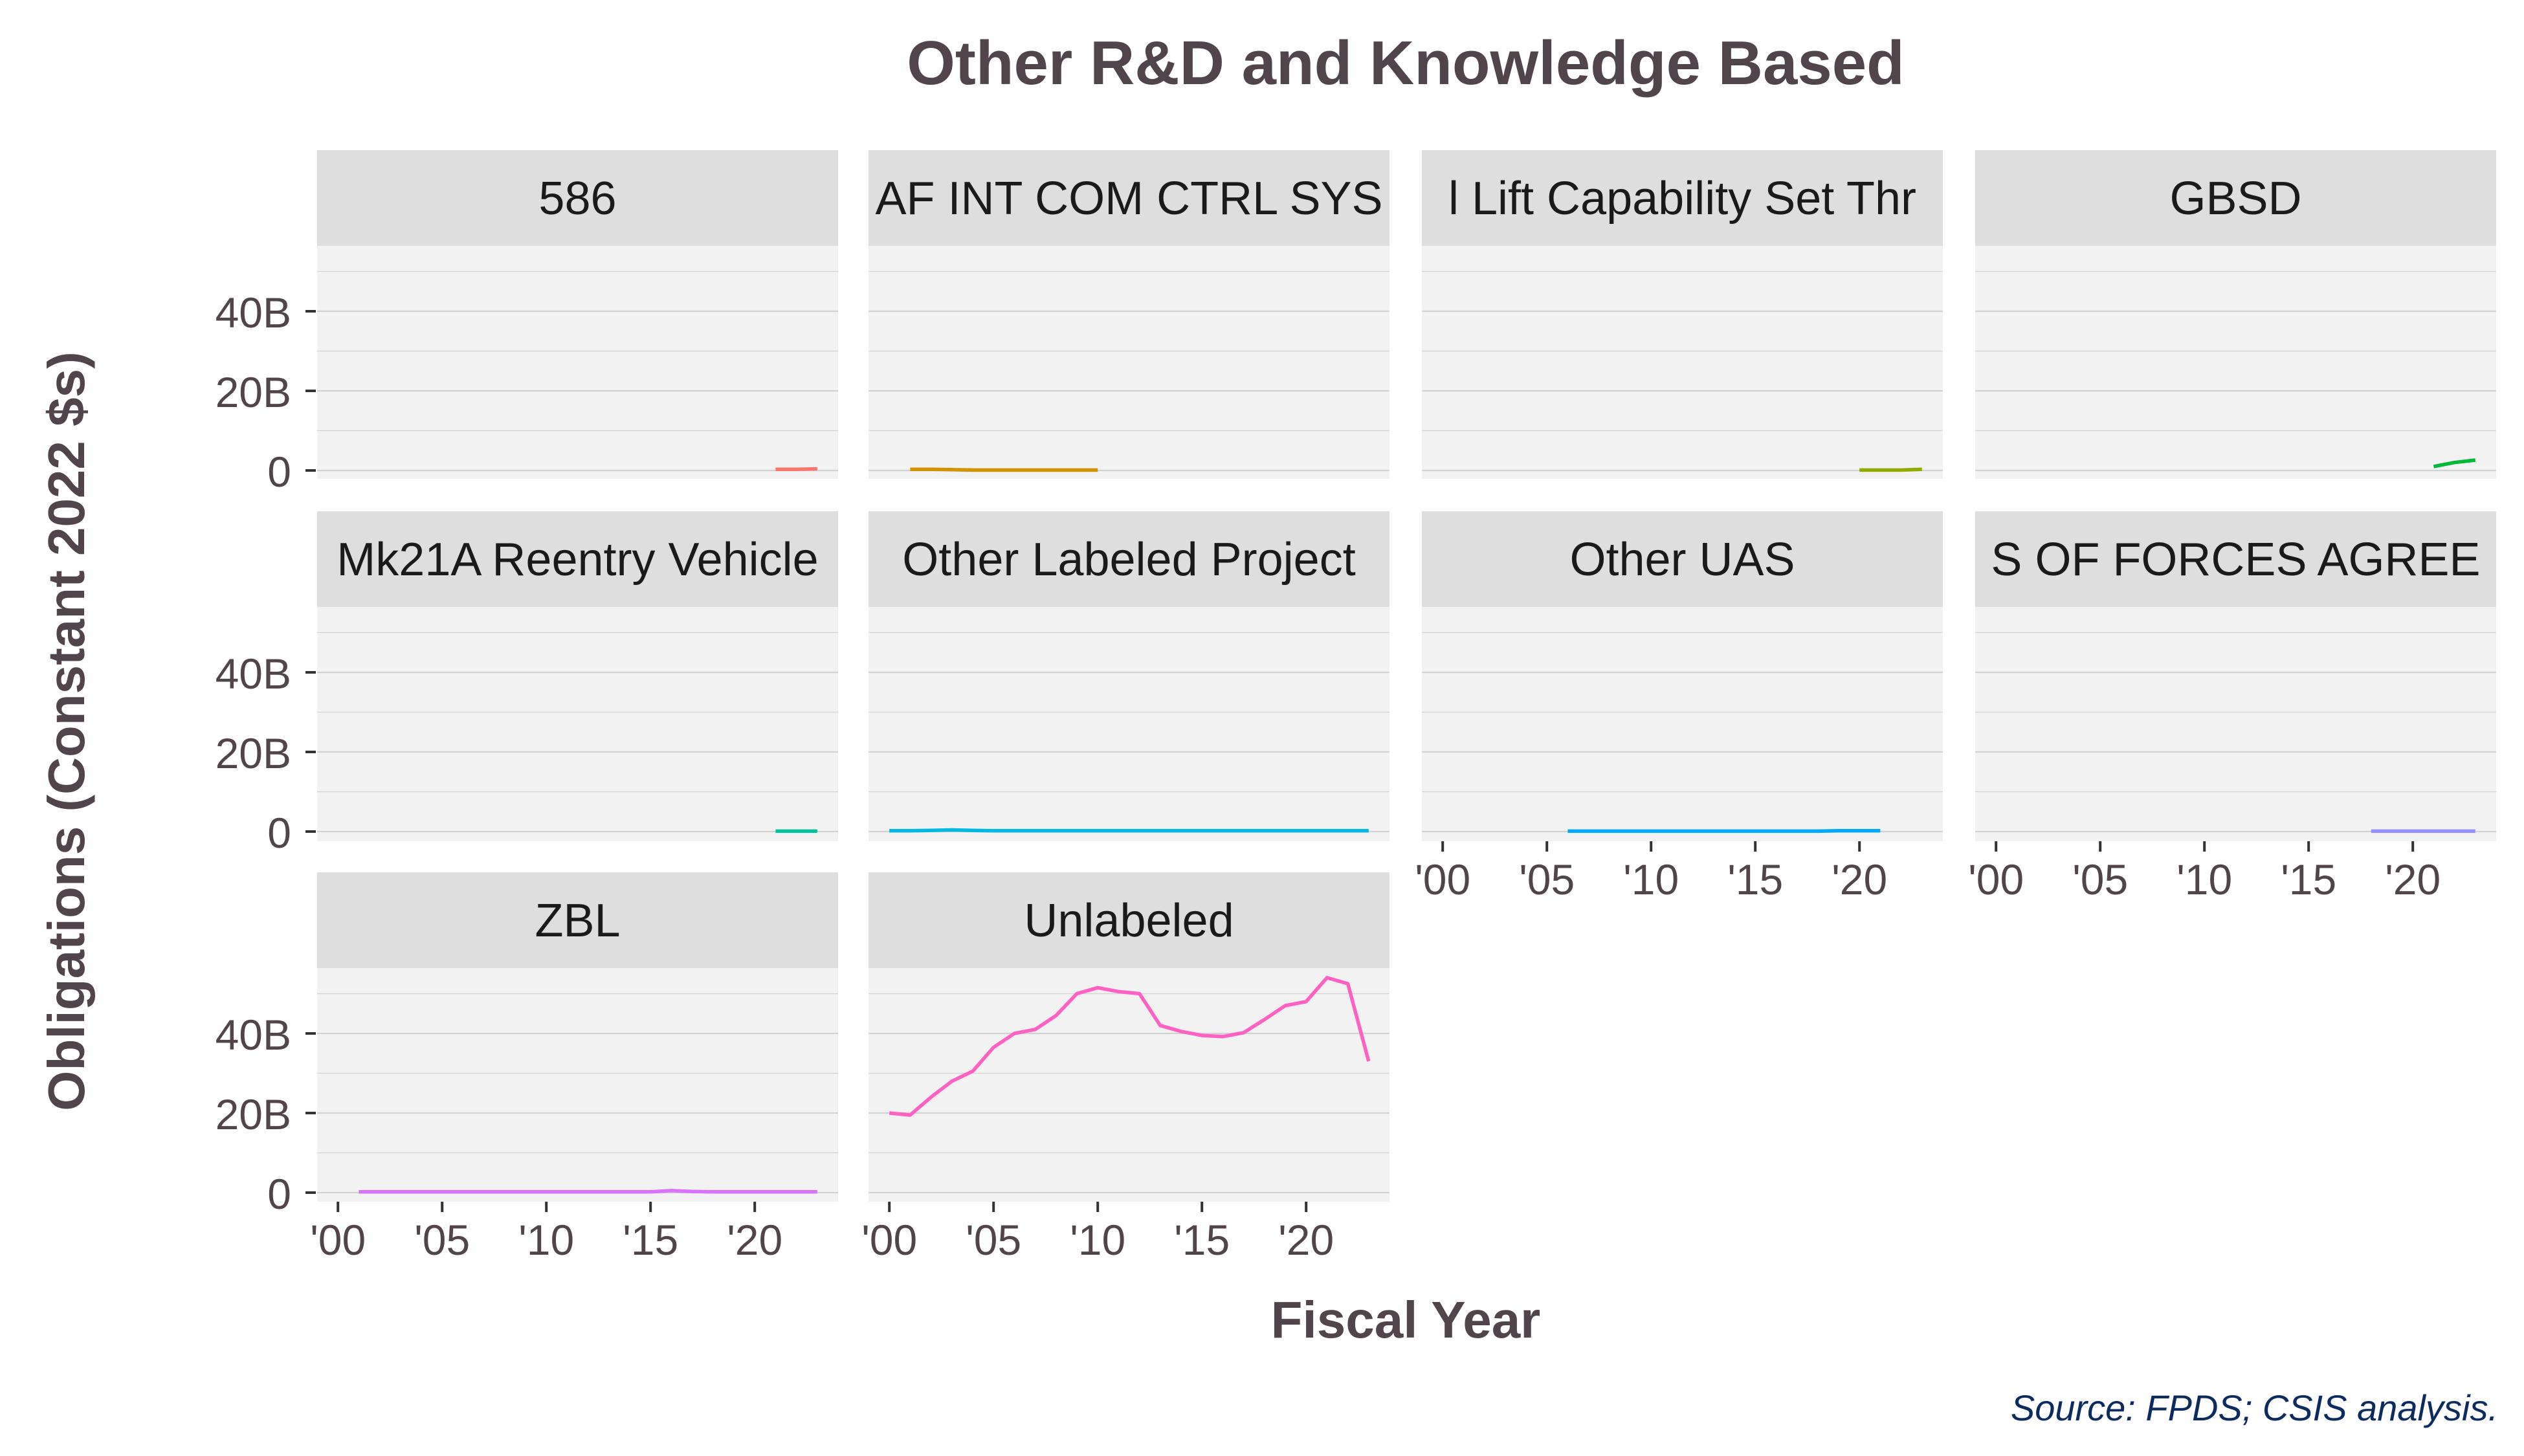  What do you see at coordinates (2254, 1407) in the screenshot?
I see `source-caption: Source: FPDS; CSIS analysis.` at bounding box center [2254, 1407].